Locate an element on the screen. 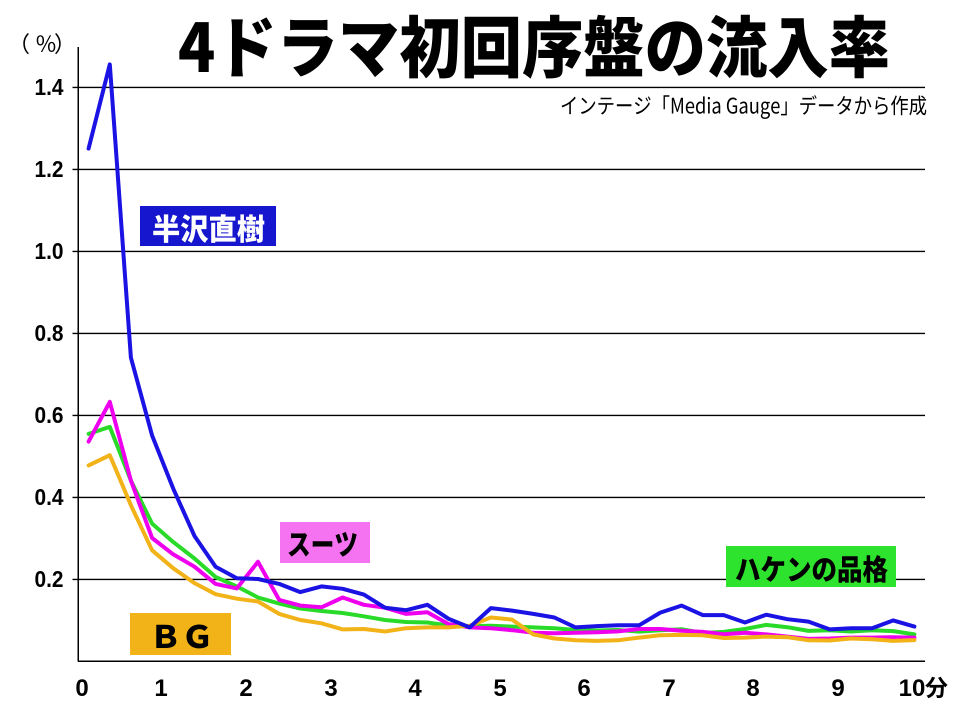 The image size is (960, 720). svg-text: 0.4 is located at coordinates (49, 497).